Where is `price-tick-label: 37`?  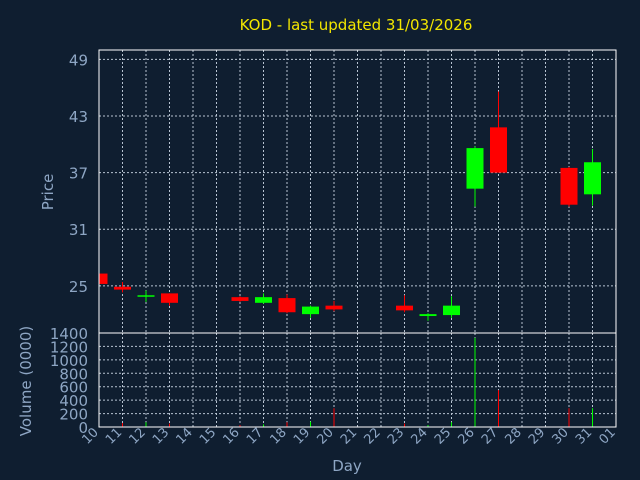
price-tick-label: 37 is located at coordinates (78, 174).